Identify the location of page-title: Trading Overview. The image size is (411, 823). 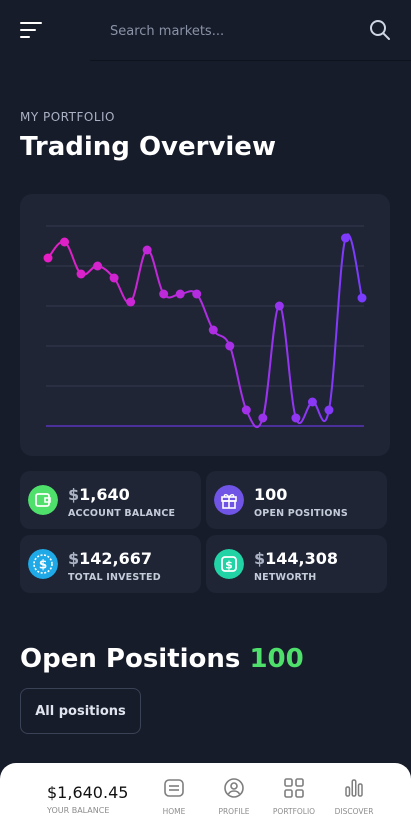
(148, 147).